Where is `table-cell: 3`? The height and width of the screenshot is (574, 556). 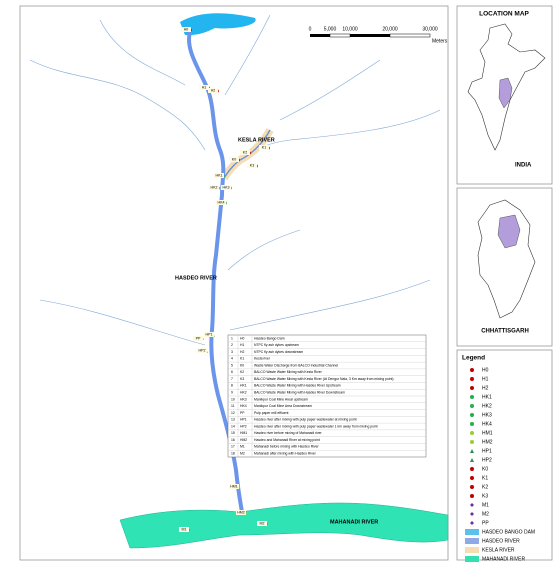 table-cell: 3 is located at coordinates (232, 352).